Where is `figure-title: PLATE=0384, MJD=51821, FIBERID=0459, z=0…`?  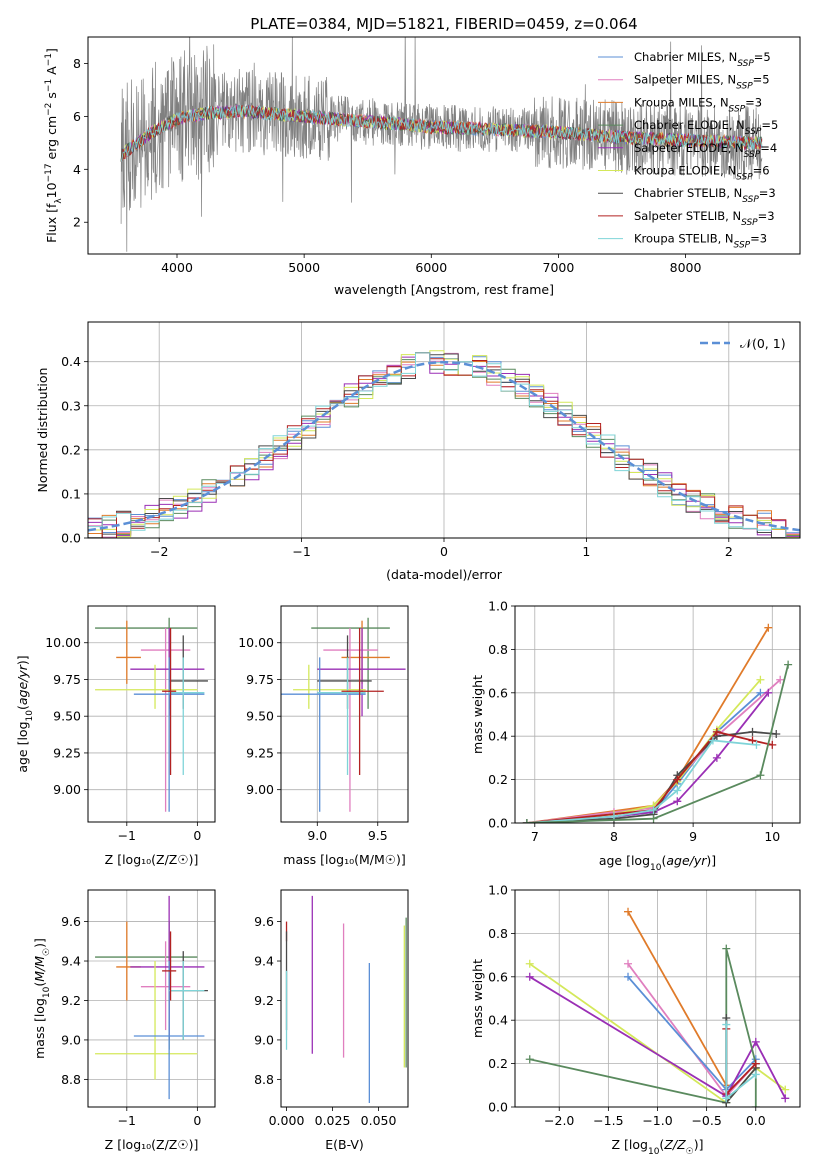 figure-title: PLATE=0384, MJD=51821, FIBERID=0459, z=0… is located at coordinates (443, 24).